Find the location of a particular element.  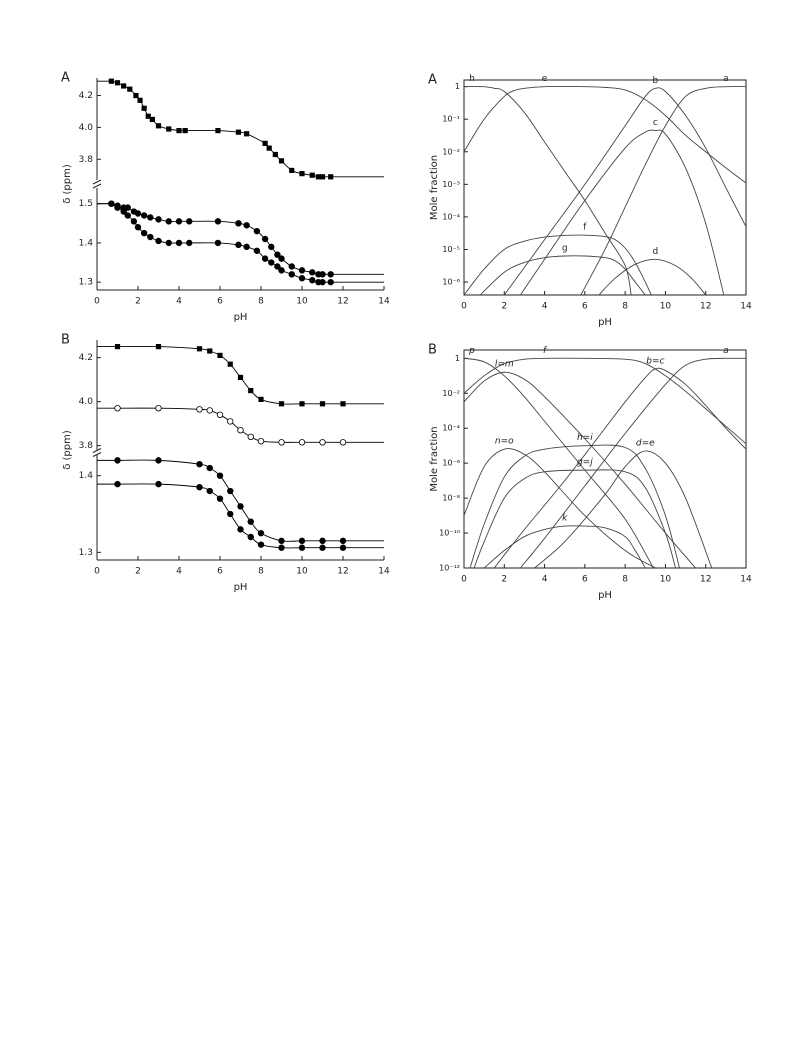

curve-label: b is located at coordinates (655, 81).